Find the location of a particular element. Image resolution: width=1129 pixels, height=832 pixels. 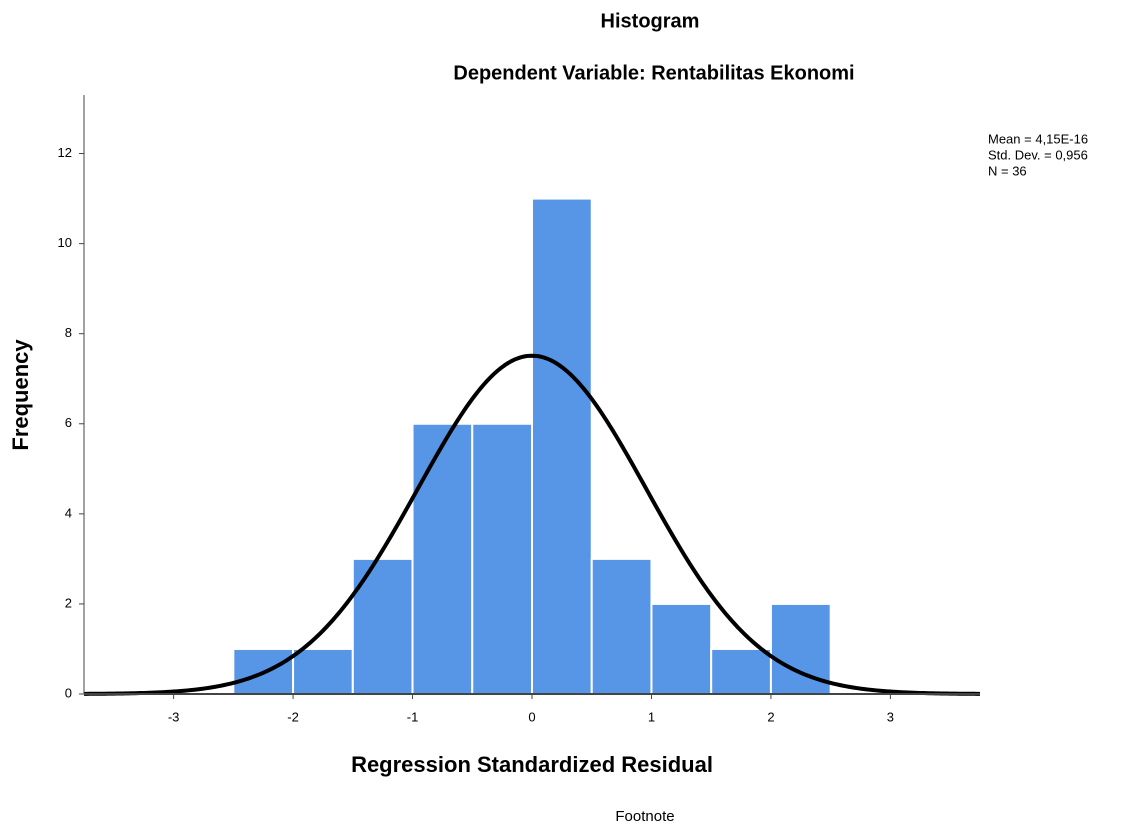

x-tick-label: 3 is located at coordinates (890, 716).